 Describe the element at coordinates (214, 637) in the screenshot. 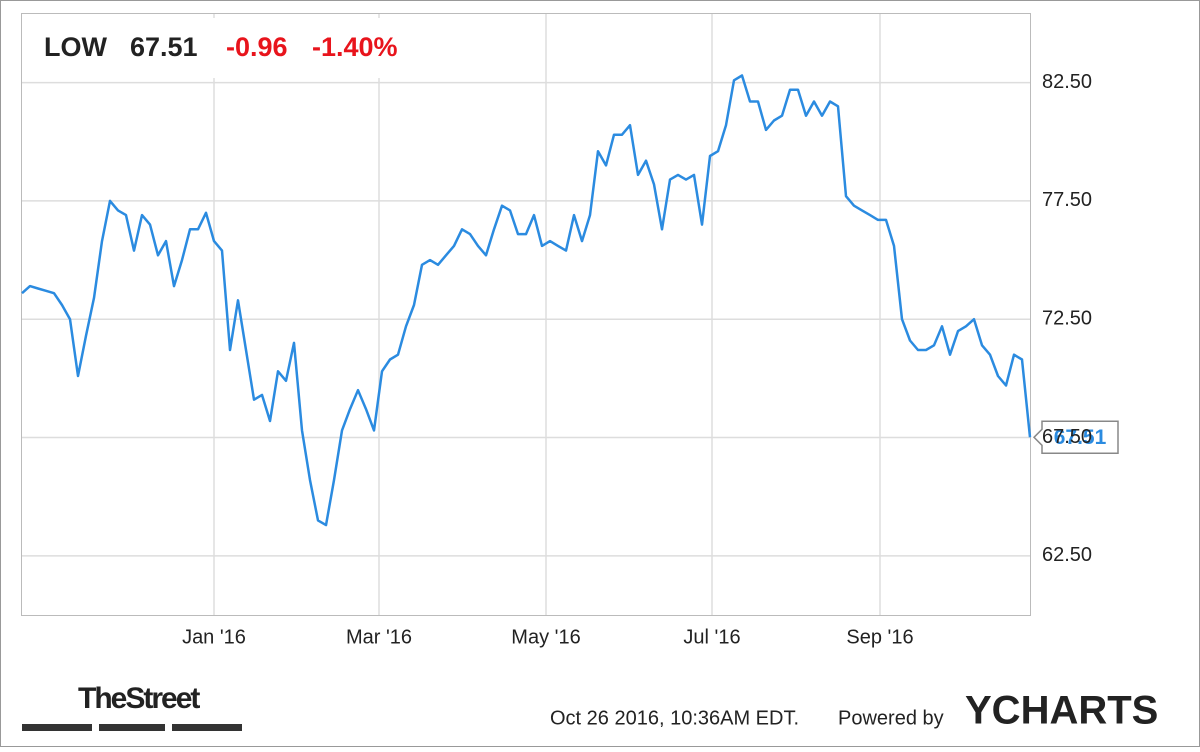

I see `x-tick-label: Jan '16` at that location.